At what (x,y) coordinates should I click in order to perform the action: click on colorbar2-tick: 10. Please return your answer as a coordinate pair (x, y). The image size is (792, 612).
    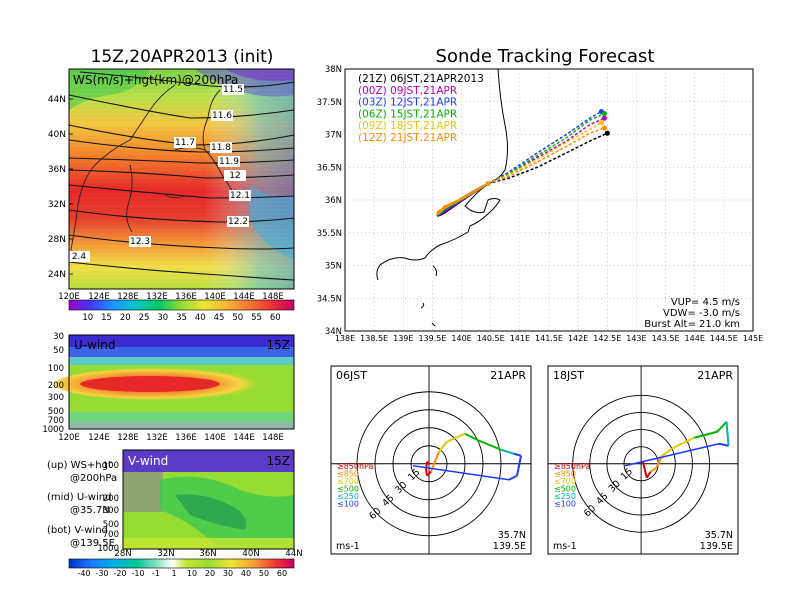
    Looking at the image, I should click on (192, 573).